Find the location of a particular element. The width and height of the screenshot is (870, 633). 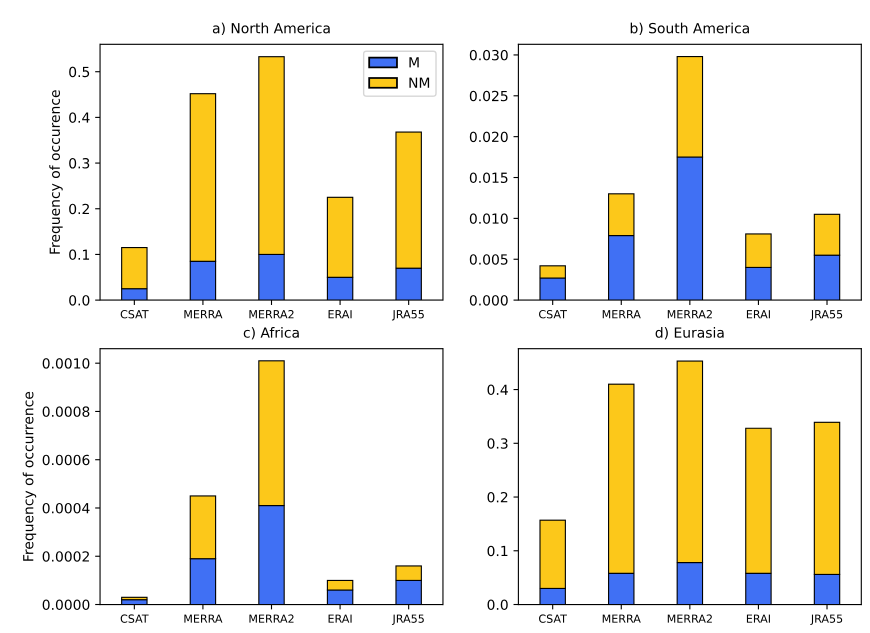

y-tick-label: 0.5 is located at coordinates (79, 72).